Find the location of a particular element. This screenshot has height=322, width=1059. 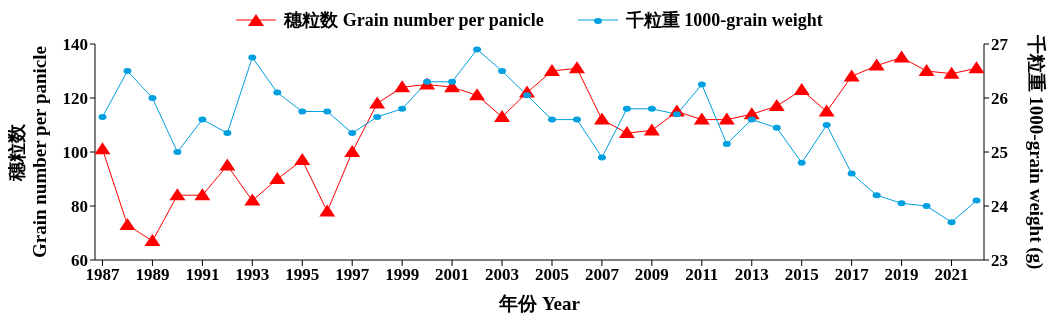

y2-tick-label: 25 is located at coordinates (999, 153).